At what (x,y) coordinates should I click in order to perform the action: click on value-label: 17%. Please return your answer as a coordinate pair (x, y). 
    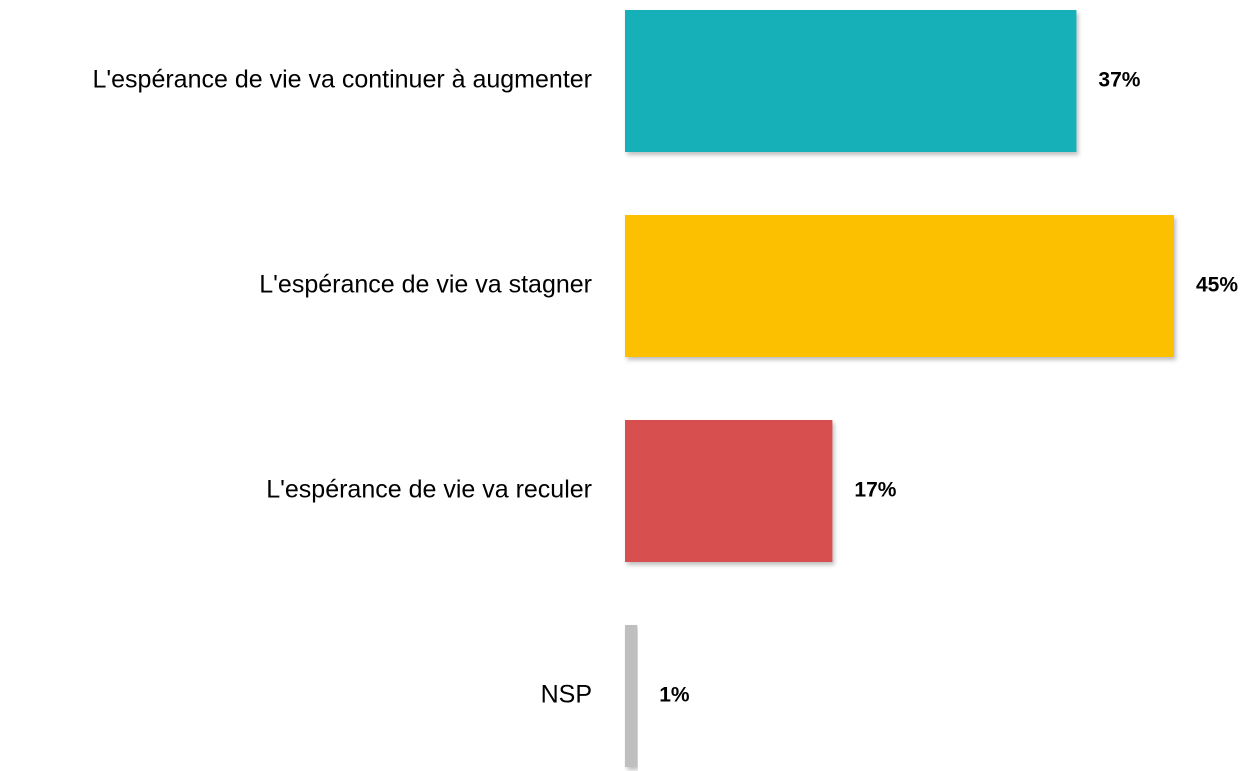
    Looking at the image, I should click on (875, 490).